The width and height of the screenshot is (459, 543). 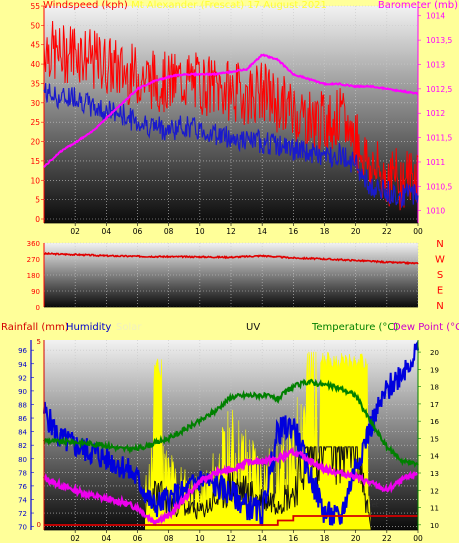 I want to click on temperature-tick-label: 15, so click(x=434, y=439).